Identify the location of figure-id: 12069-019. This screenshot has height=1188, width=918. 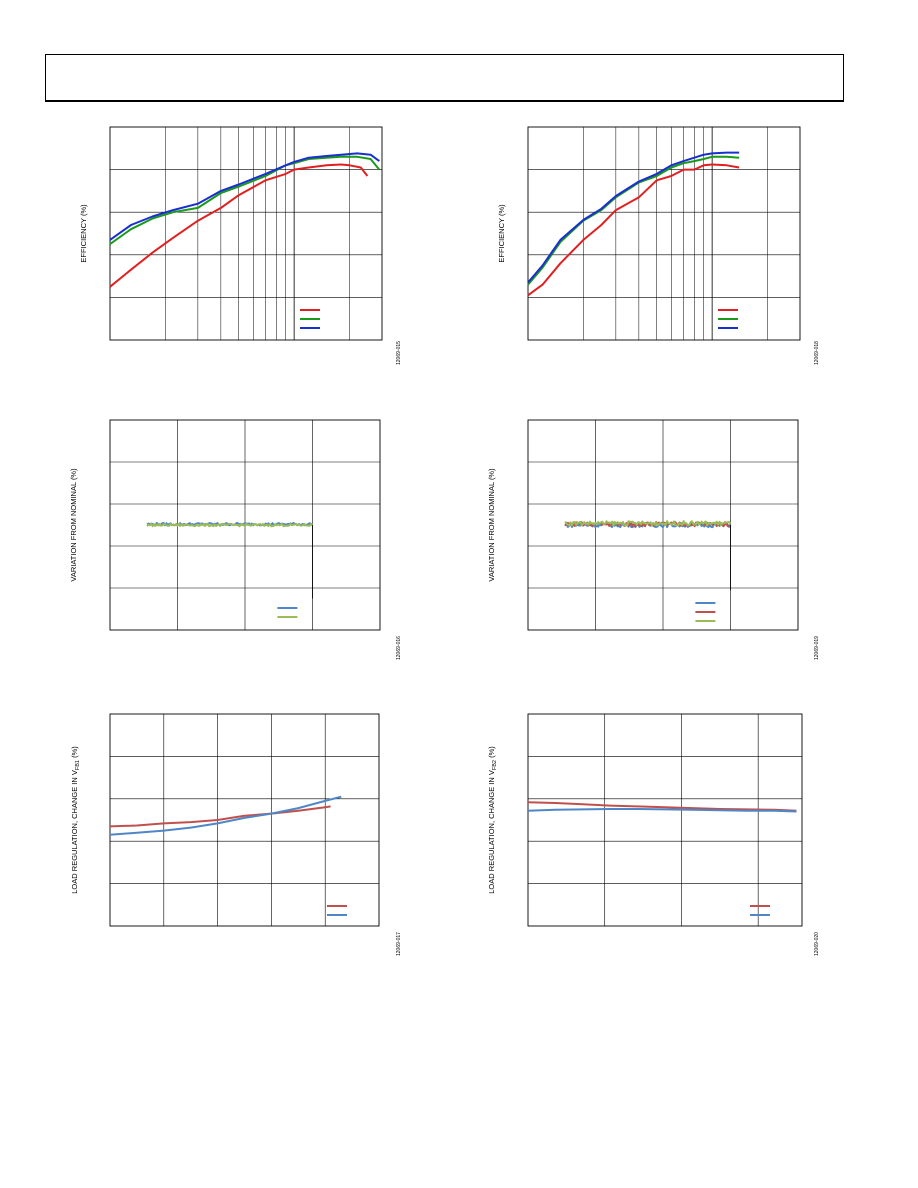
(817, 648).